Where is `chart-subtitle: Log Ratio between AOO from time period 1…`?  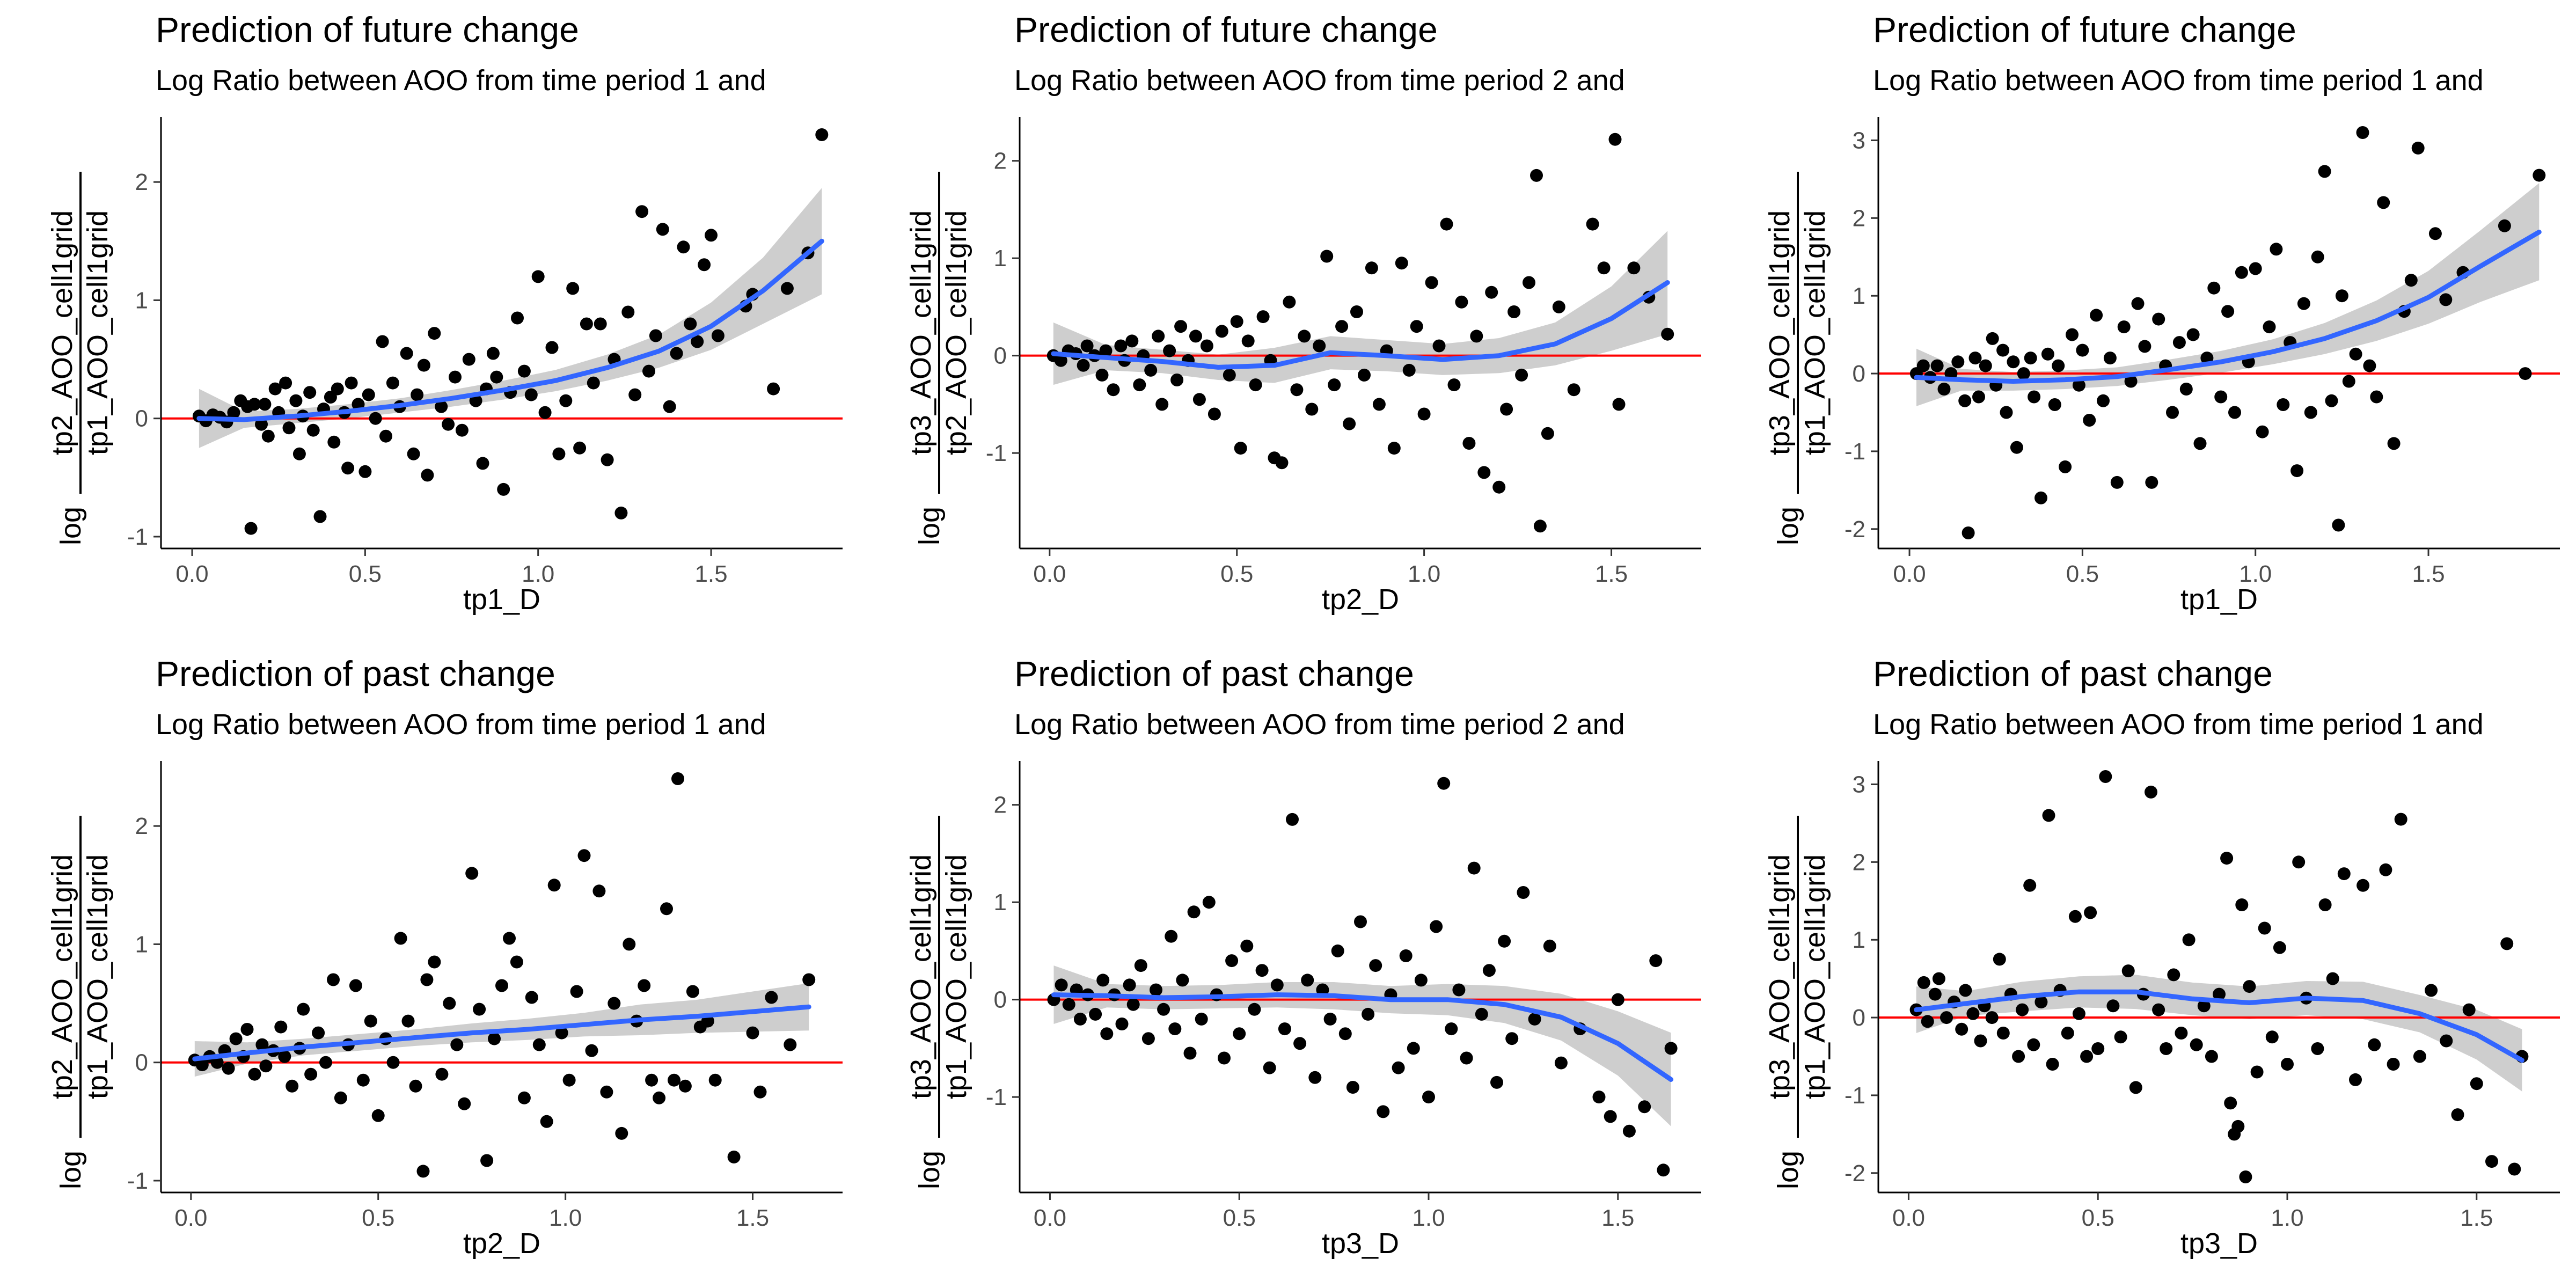 chart-subtitle: Log Ratio between AOO from time period 1… is located at coordinates (461, 724).